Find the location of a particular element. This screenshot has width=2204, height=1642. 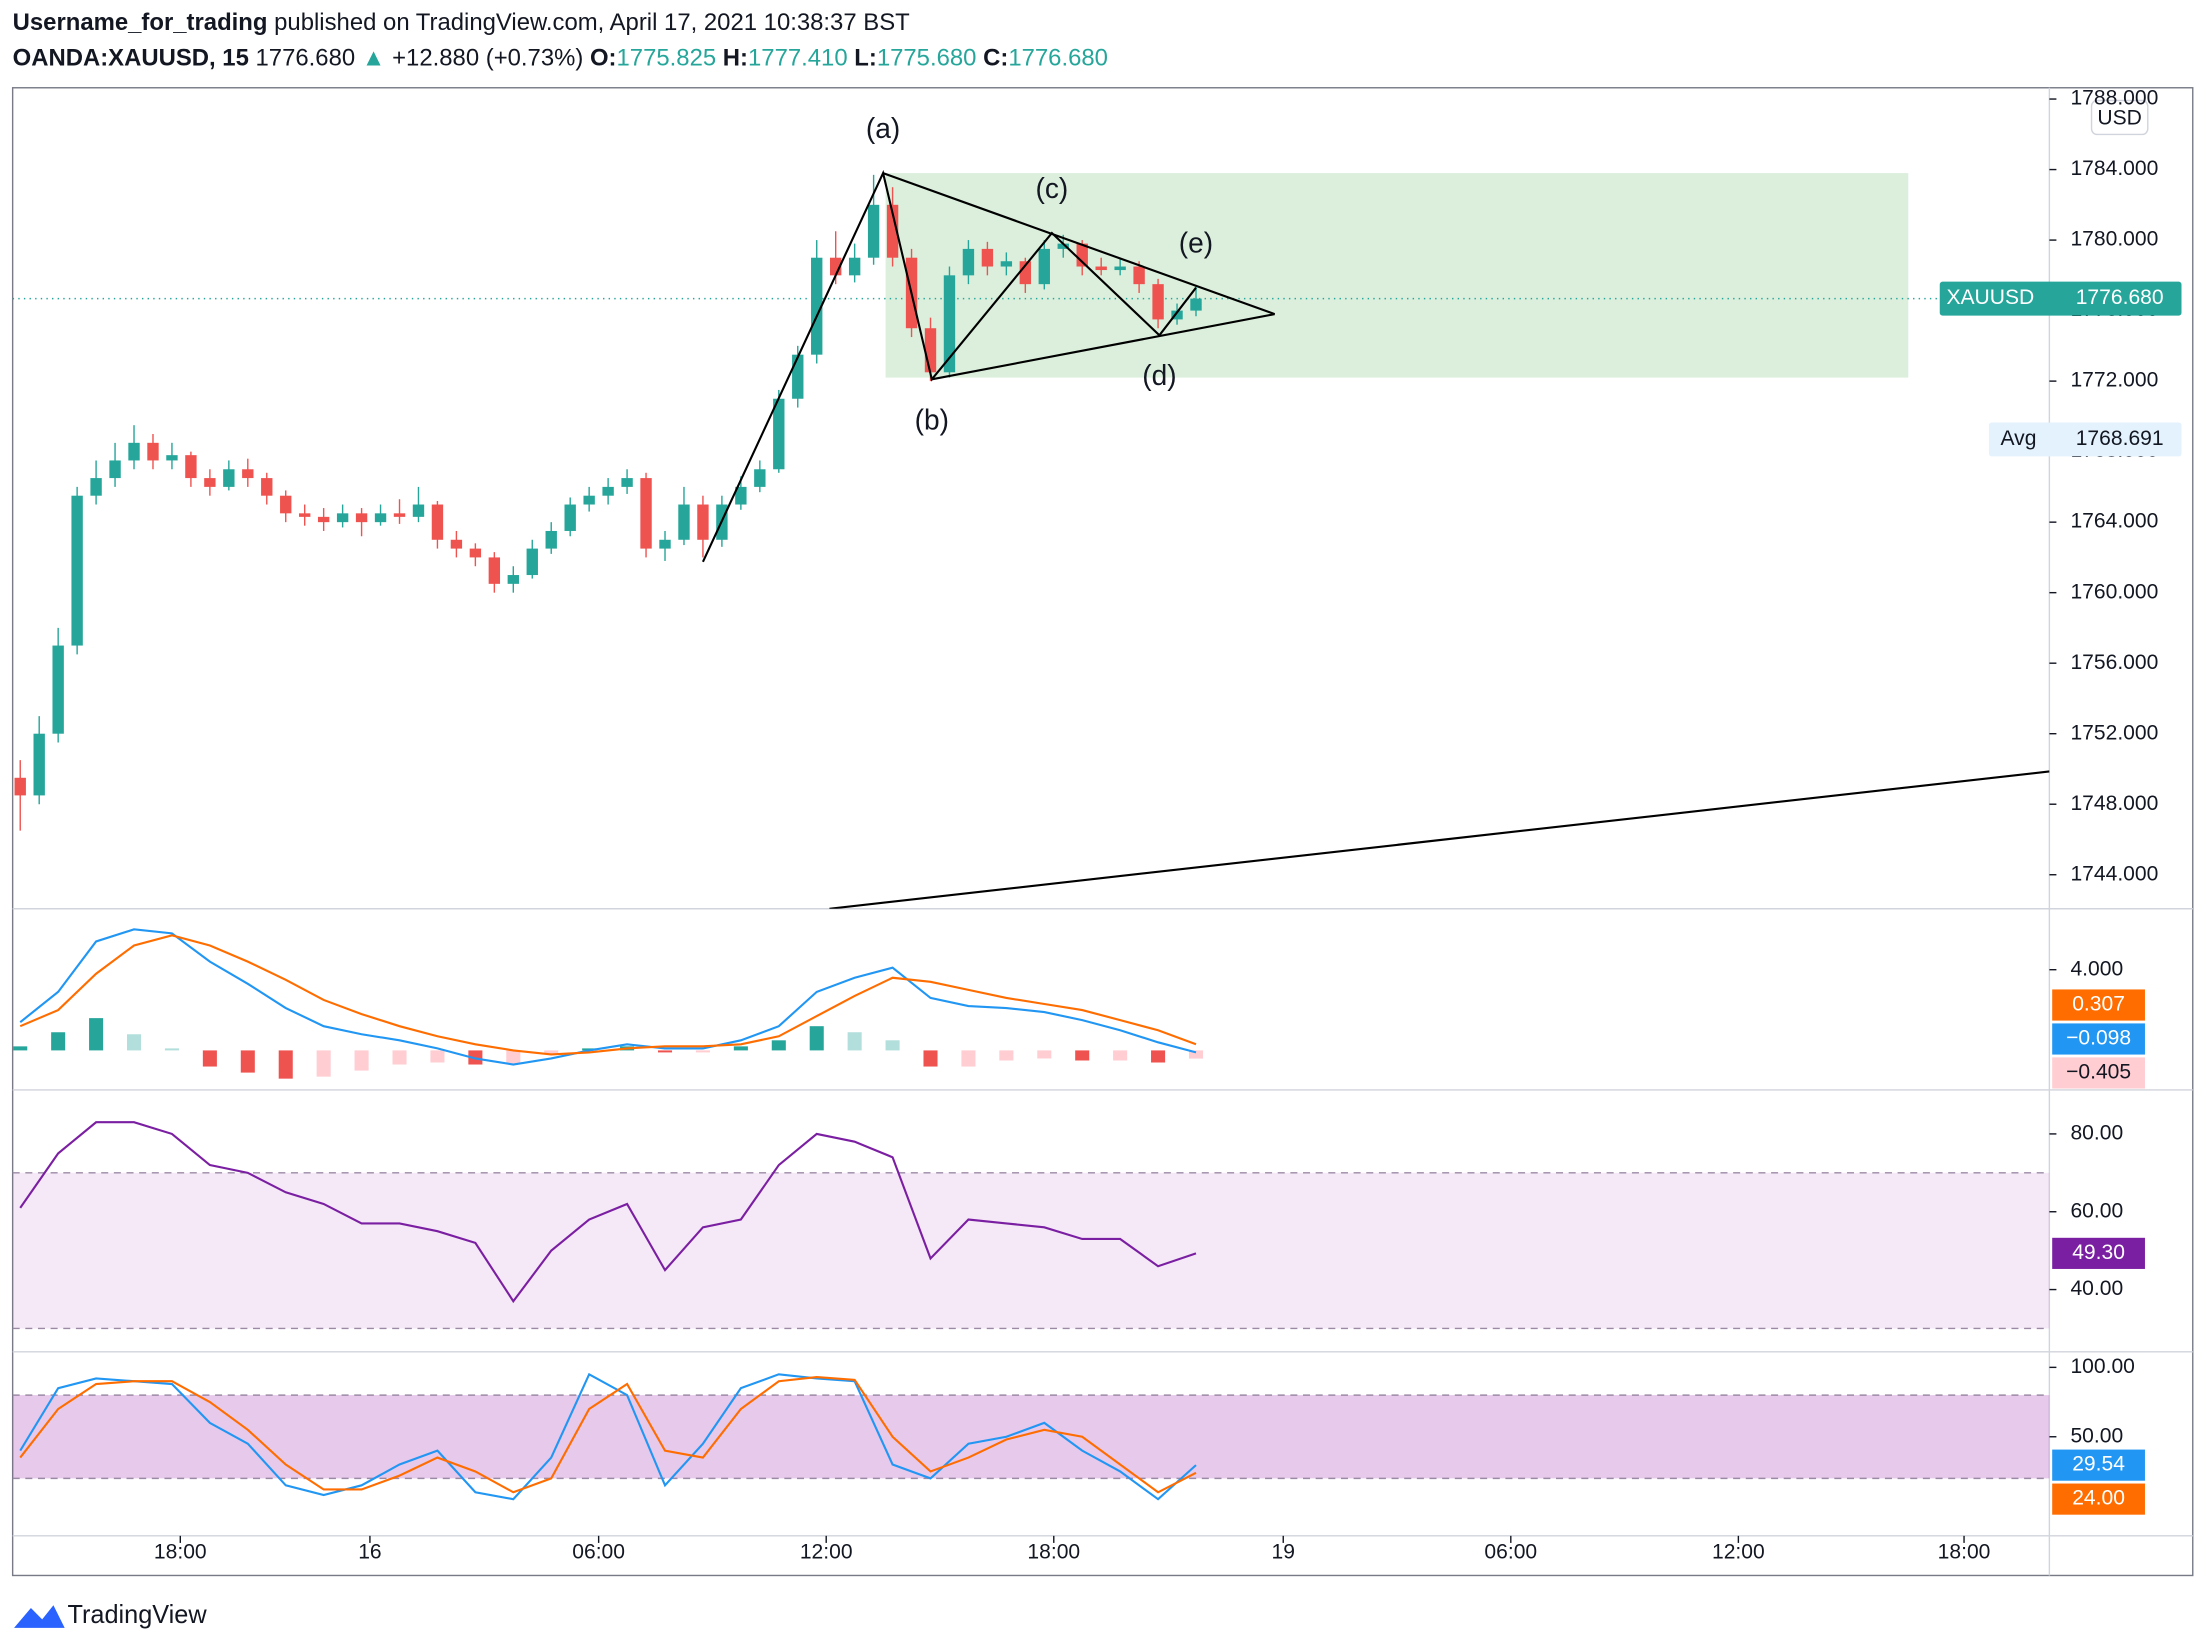

last: 1776.680 is located at coordinates (306, 58).